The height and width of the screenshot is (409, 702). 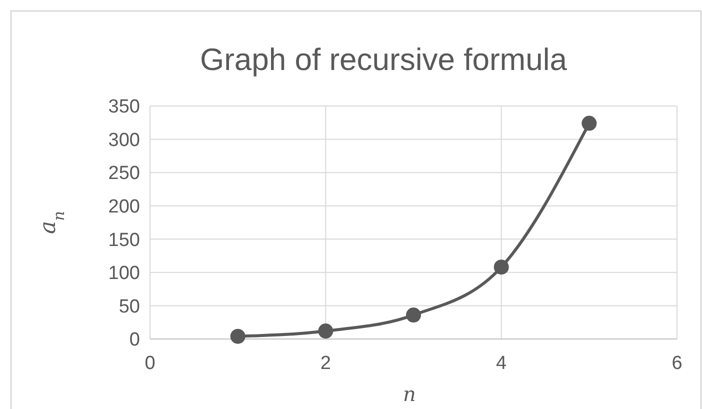 I want to click on x-tick-label: 0, so click(x=150, y=363).